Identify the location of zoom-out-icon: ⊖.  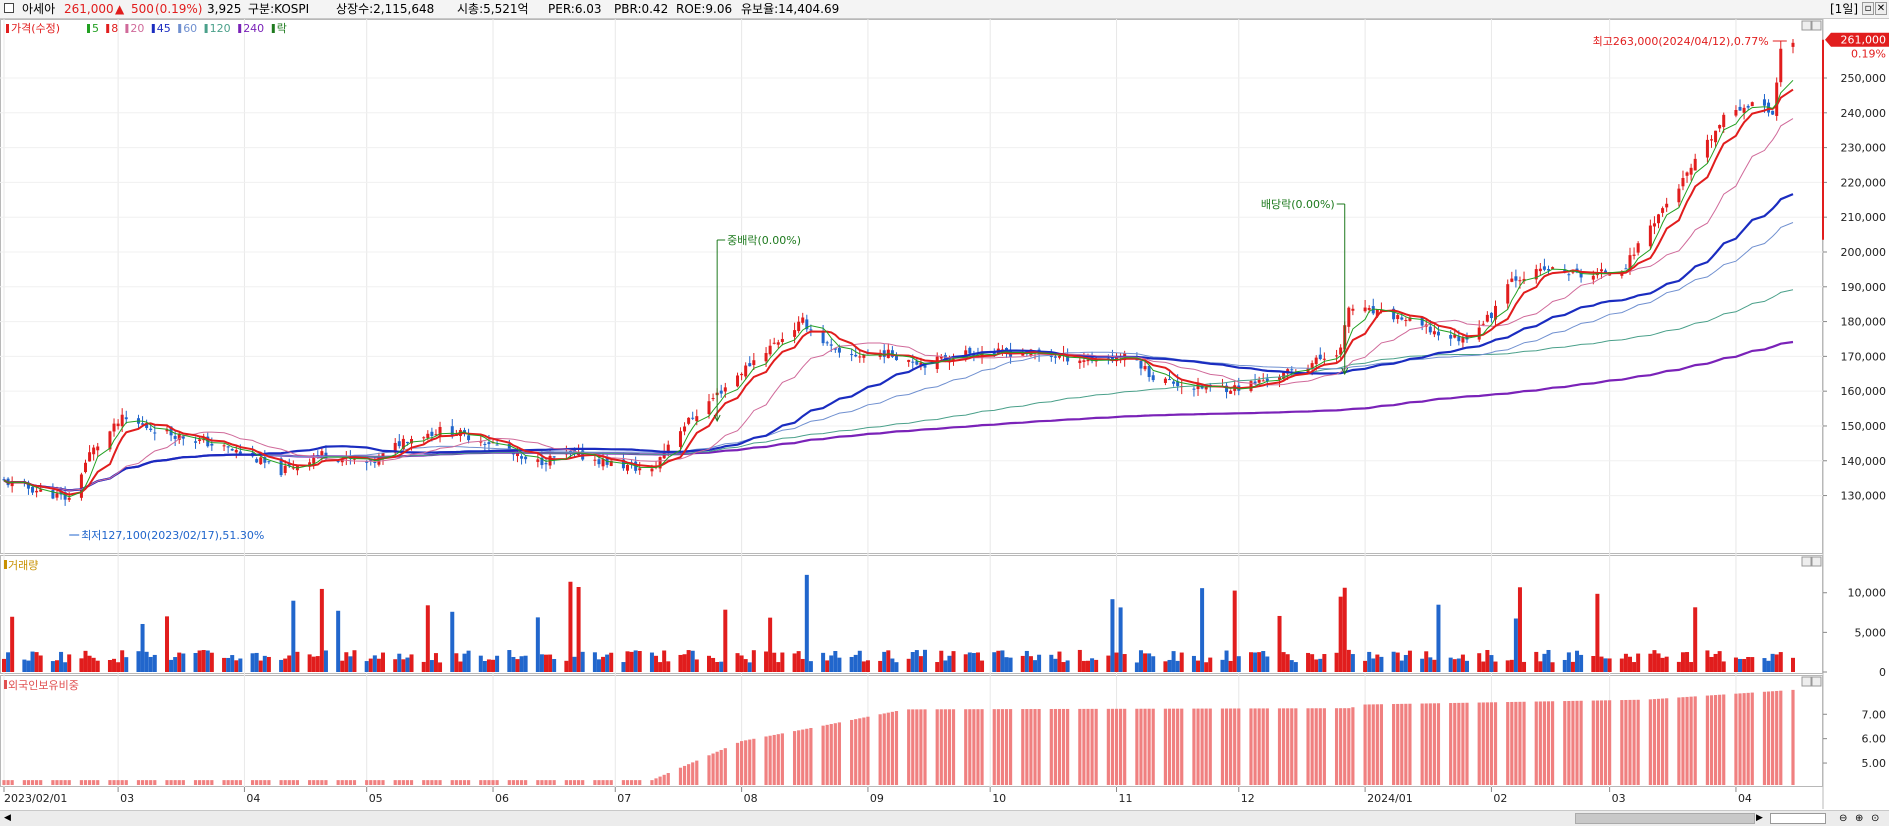
(1843, 818).